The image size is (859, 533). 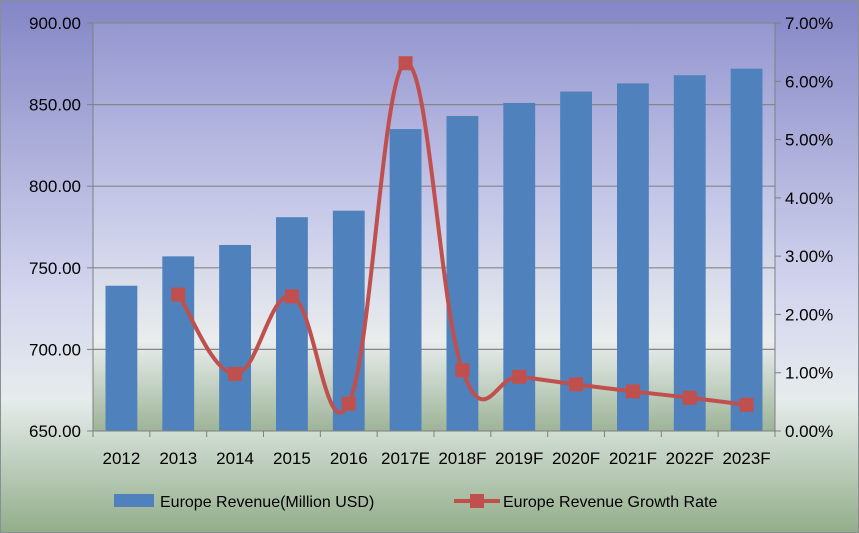 I want to click on y-tick-label-right: 7.00%, so click(x=809, y=23).